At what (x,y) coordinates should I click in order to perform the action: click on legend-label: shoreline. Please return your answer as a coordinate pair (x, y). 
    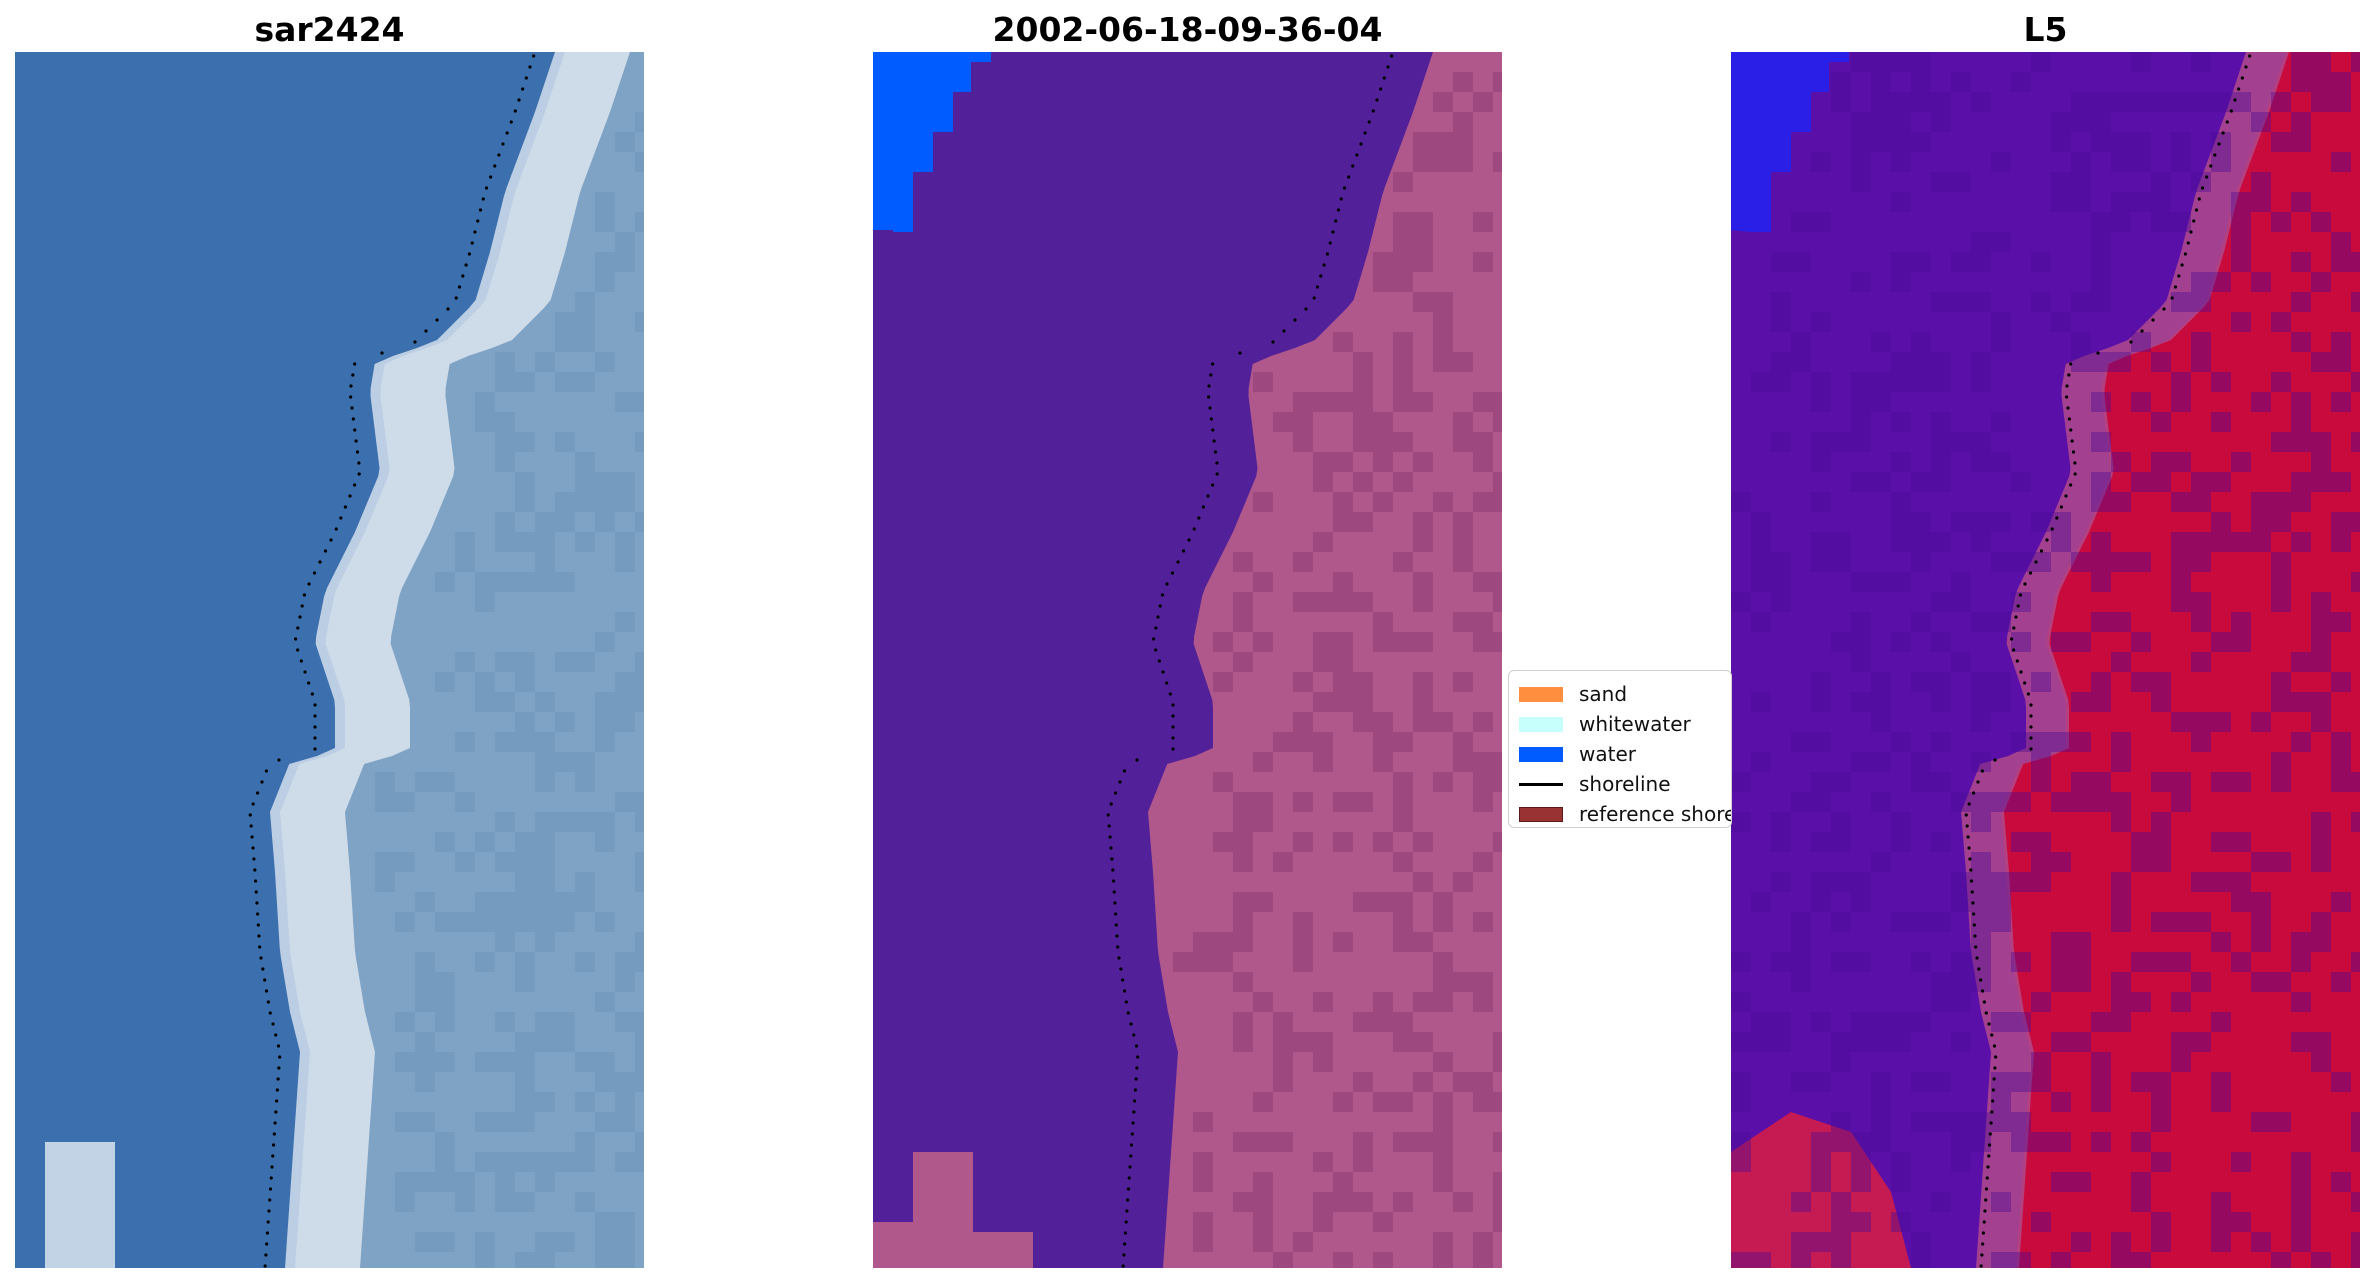
    Looking at the image, I should click on (1625, 784).